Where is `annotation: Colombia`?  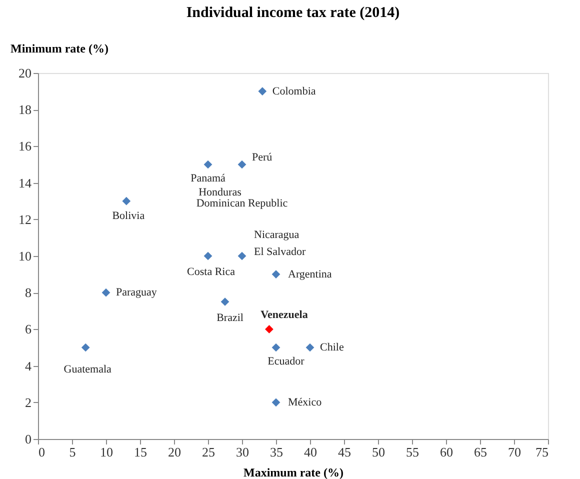 annotation: Colombia is located at coordinates (294, 91).